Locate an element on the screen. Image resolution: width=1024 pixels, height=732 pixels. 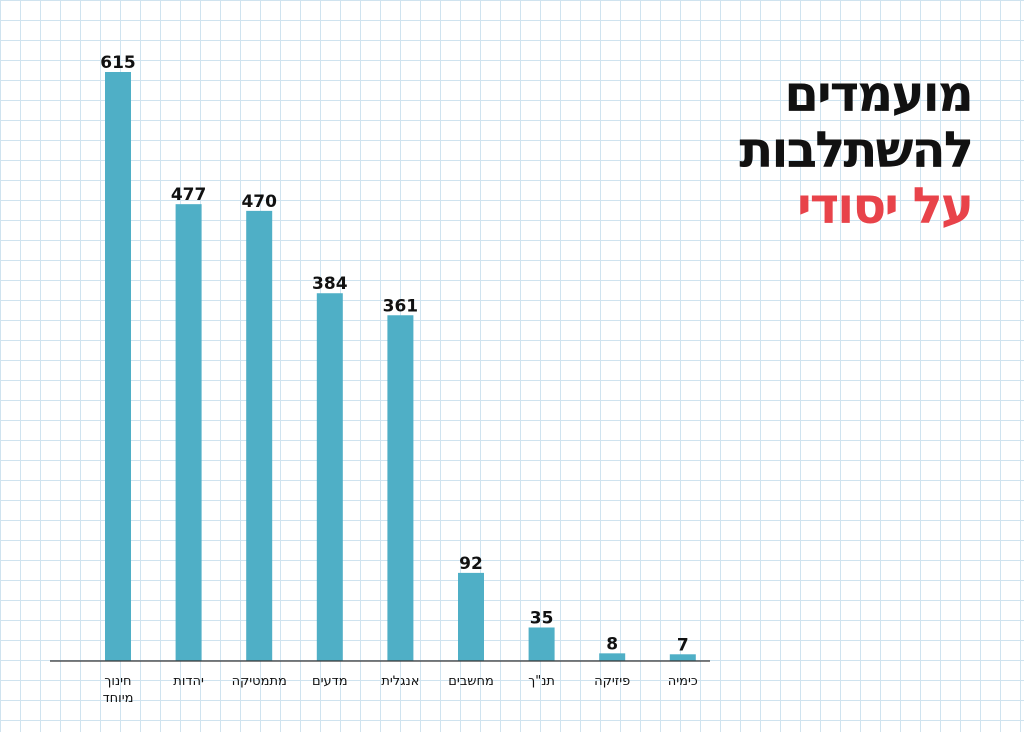
bar-value-label: 361 is located at coordinates (401, 306).